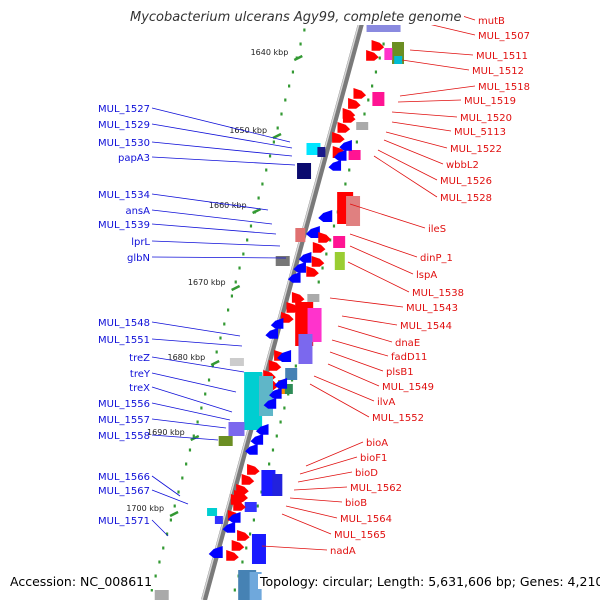  Describe the element at coordinates (140, 374) in the screenshot. I see `gene-label: treY` at that location.